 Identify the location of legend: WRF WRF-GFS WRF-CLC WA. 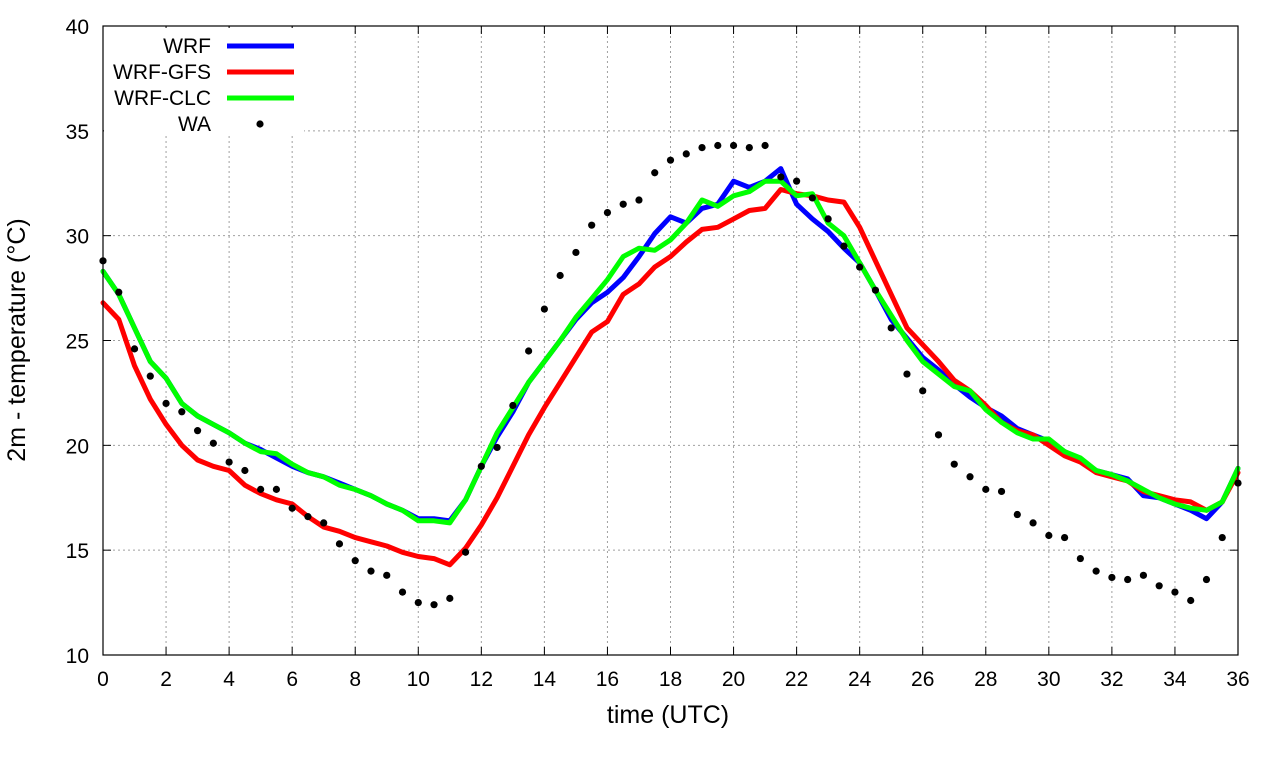
(204, 82).